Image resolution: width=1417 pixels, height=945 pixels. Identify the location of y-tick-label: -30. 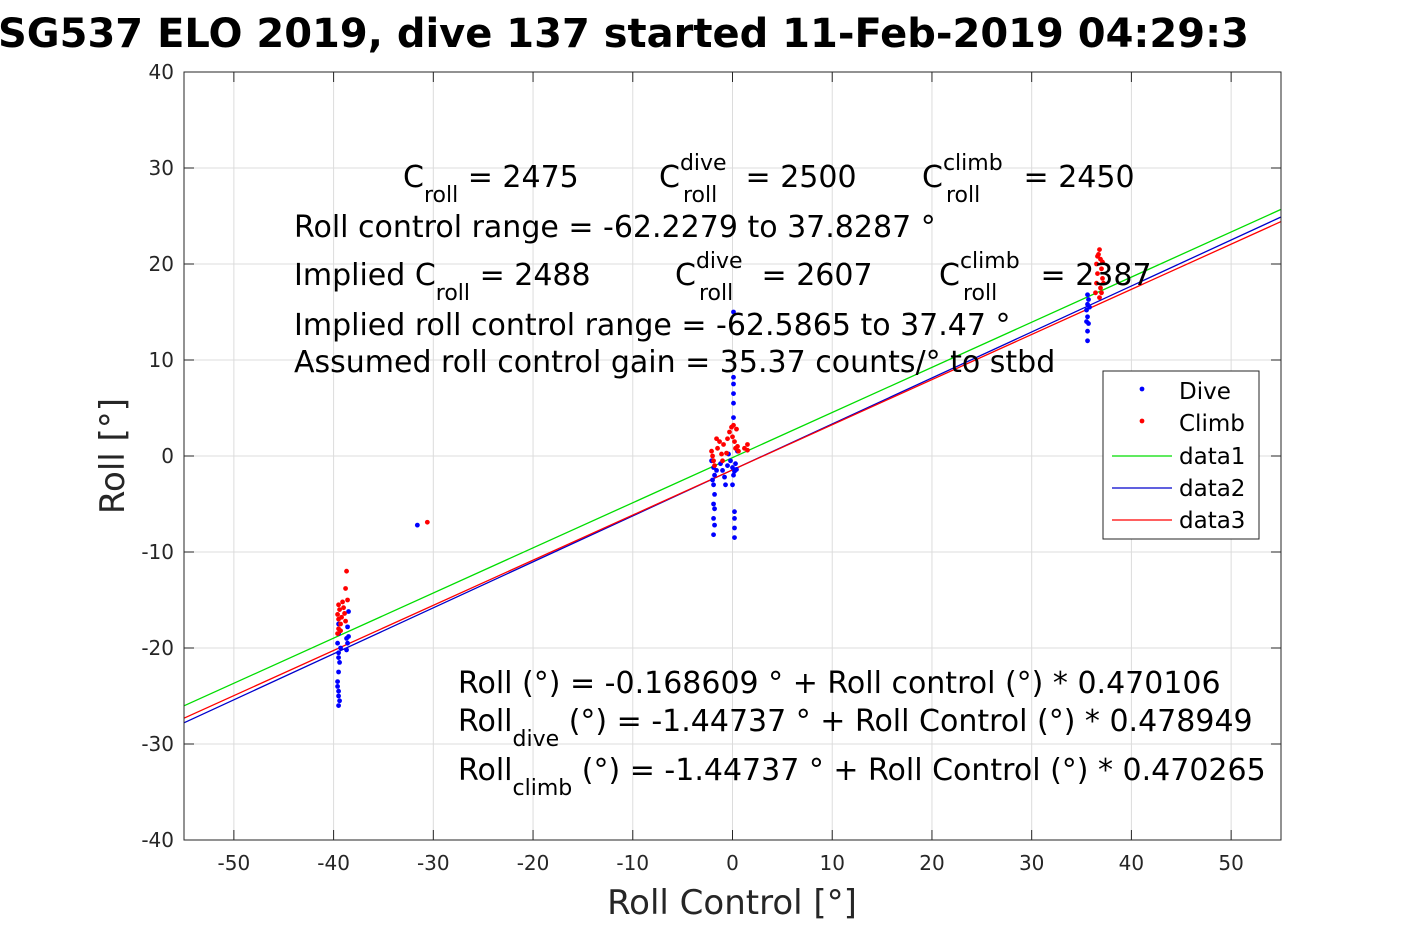
(157, 744).